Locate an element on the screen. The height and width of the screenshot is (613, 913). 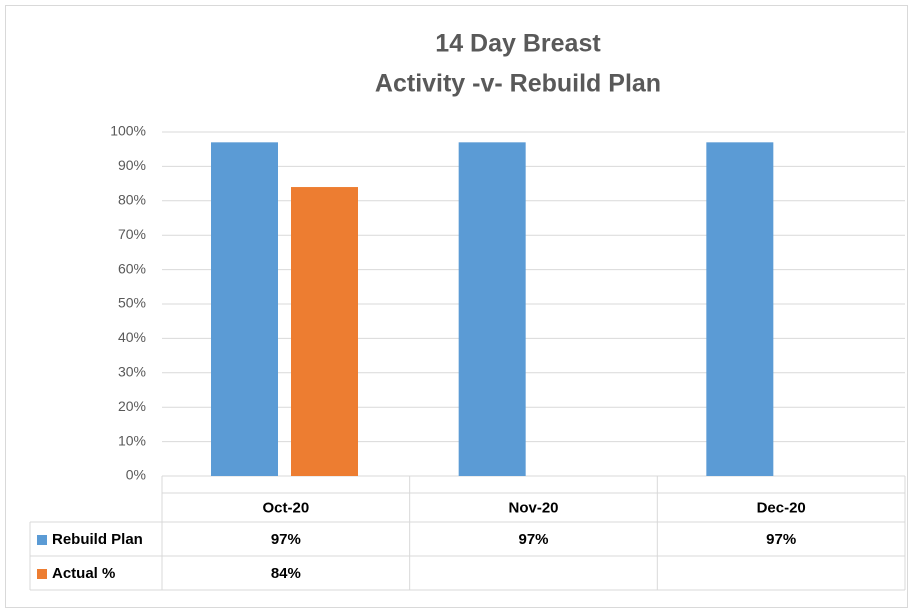
table-value: 84% is located at coordinates (286, 573).